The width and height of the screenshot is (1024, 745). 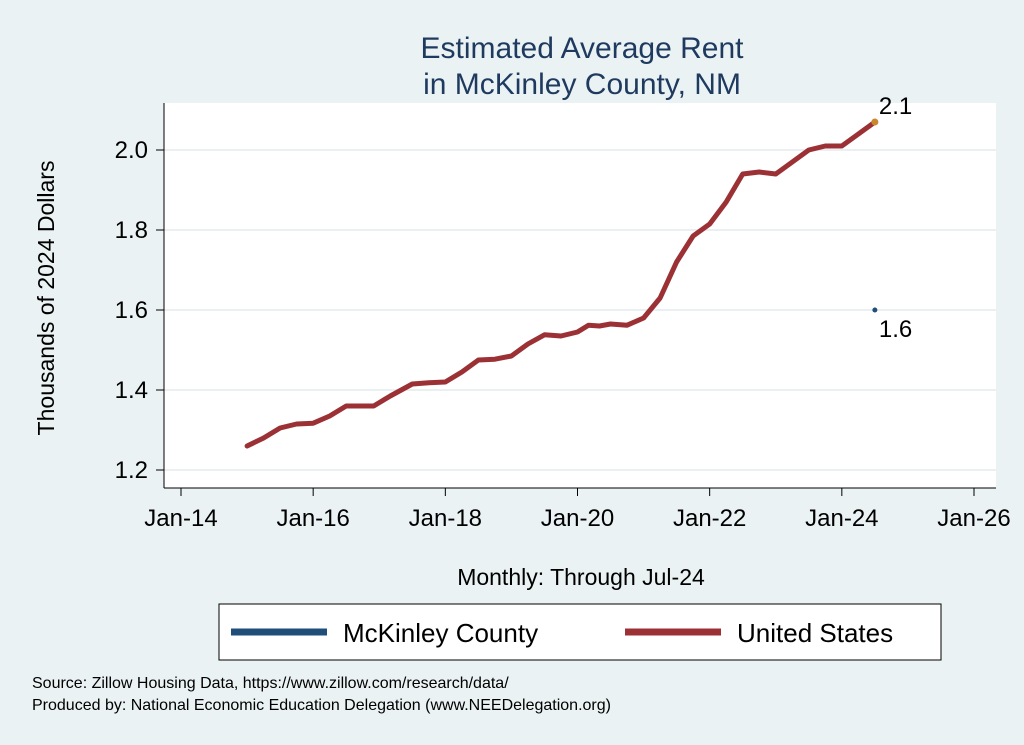 What do you see at coordinates (131, 470) in the screenshot?
I see `y-tick-label-0: 1.2` at bounding box center [131, 470].